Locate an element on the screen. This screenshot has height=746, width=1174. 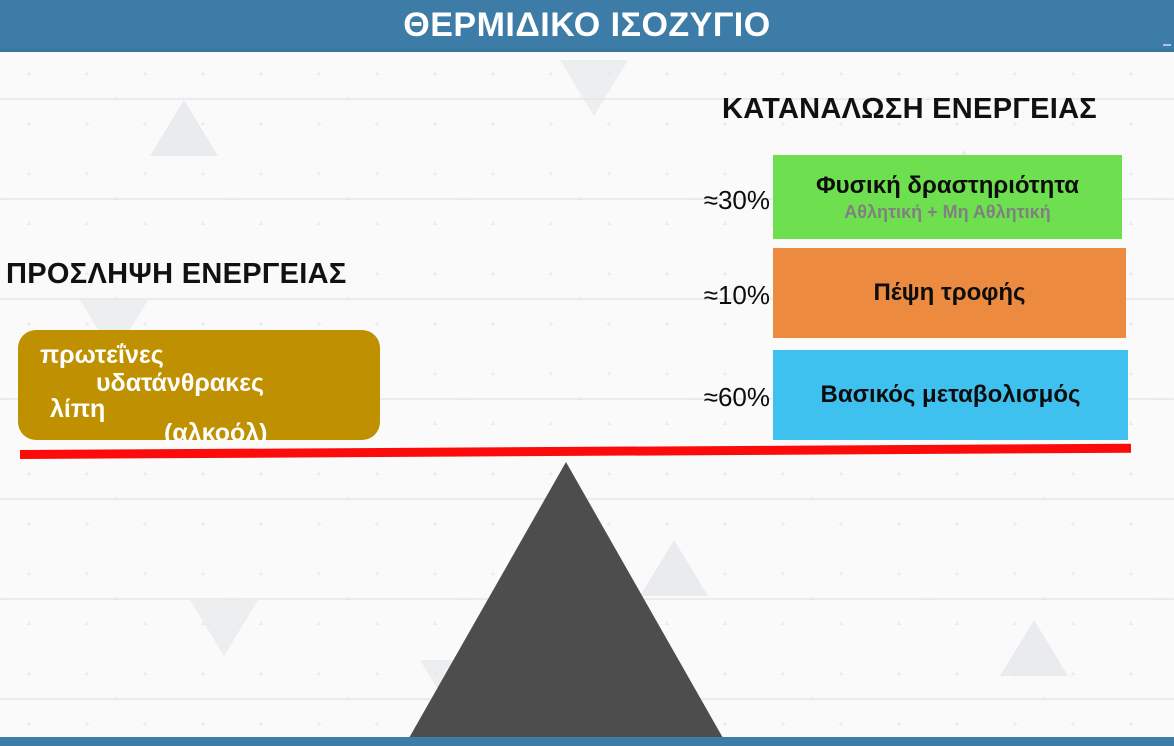
intake-heading: ΠΡΟΣΛΗΨΗ ΕΝΕΡΓΕΙΑΣ is located at coordinates (176, 274).